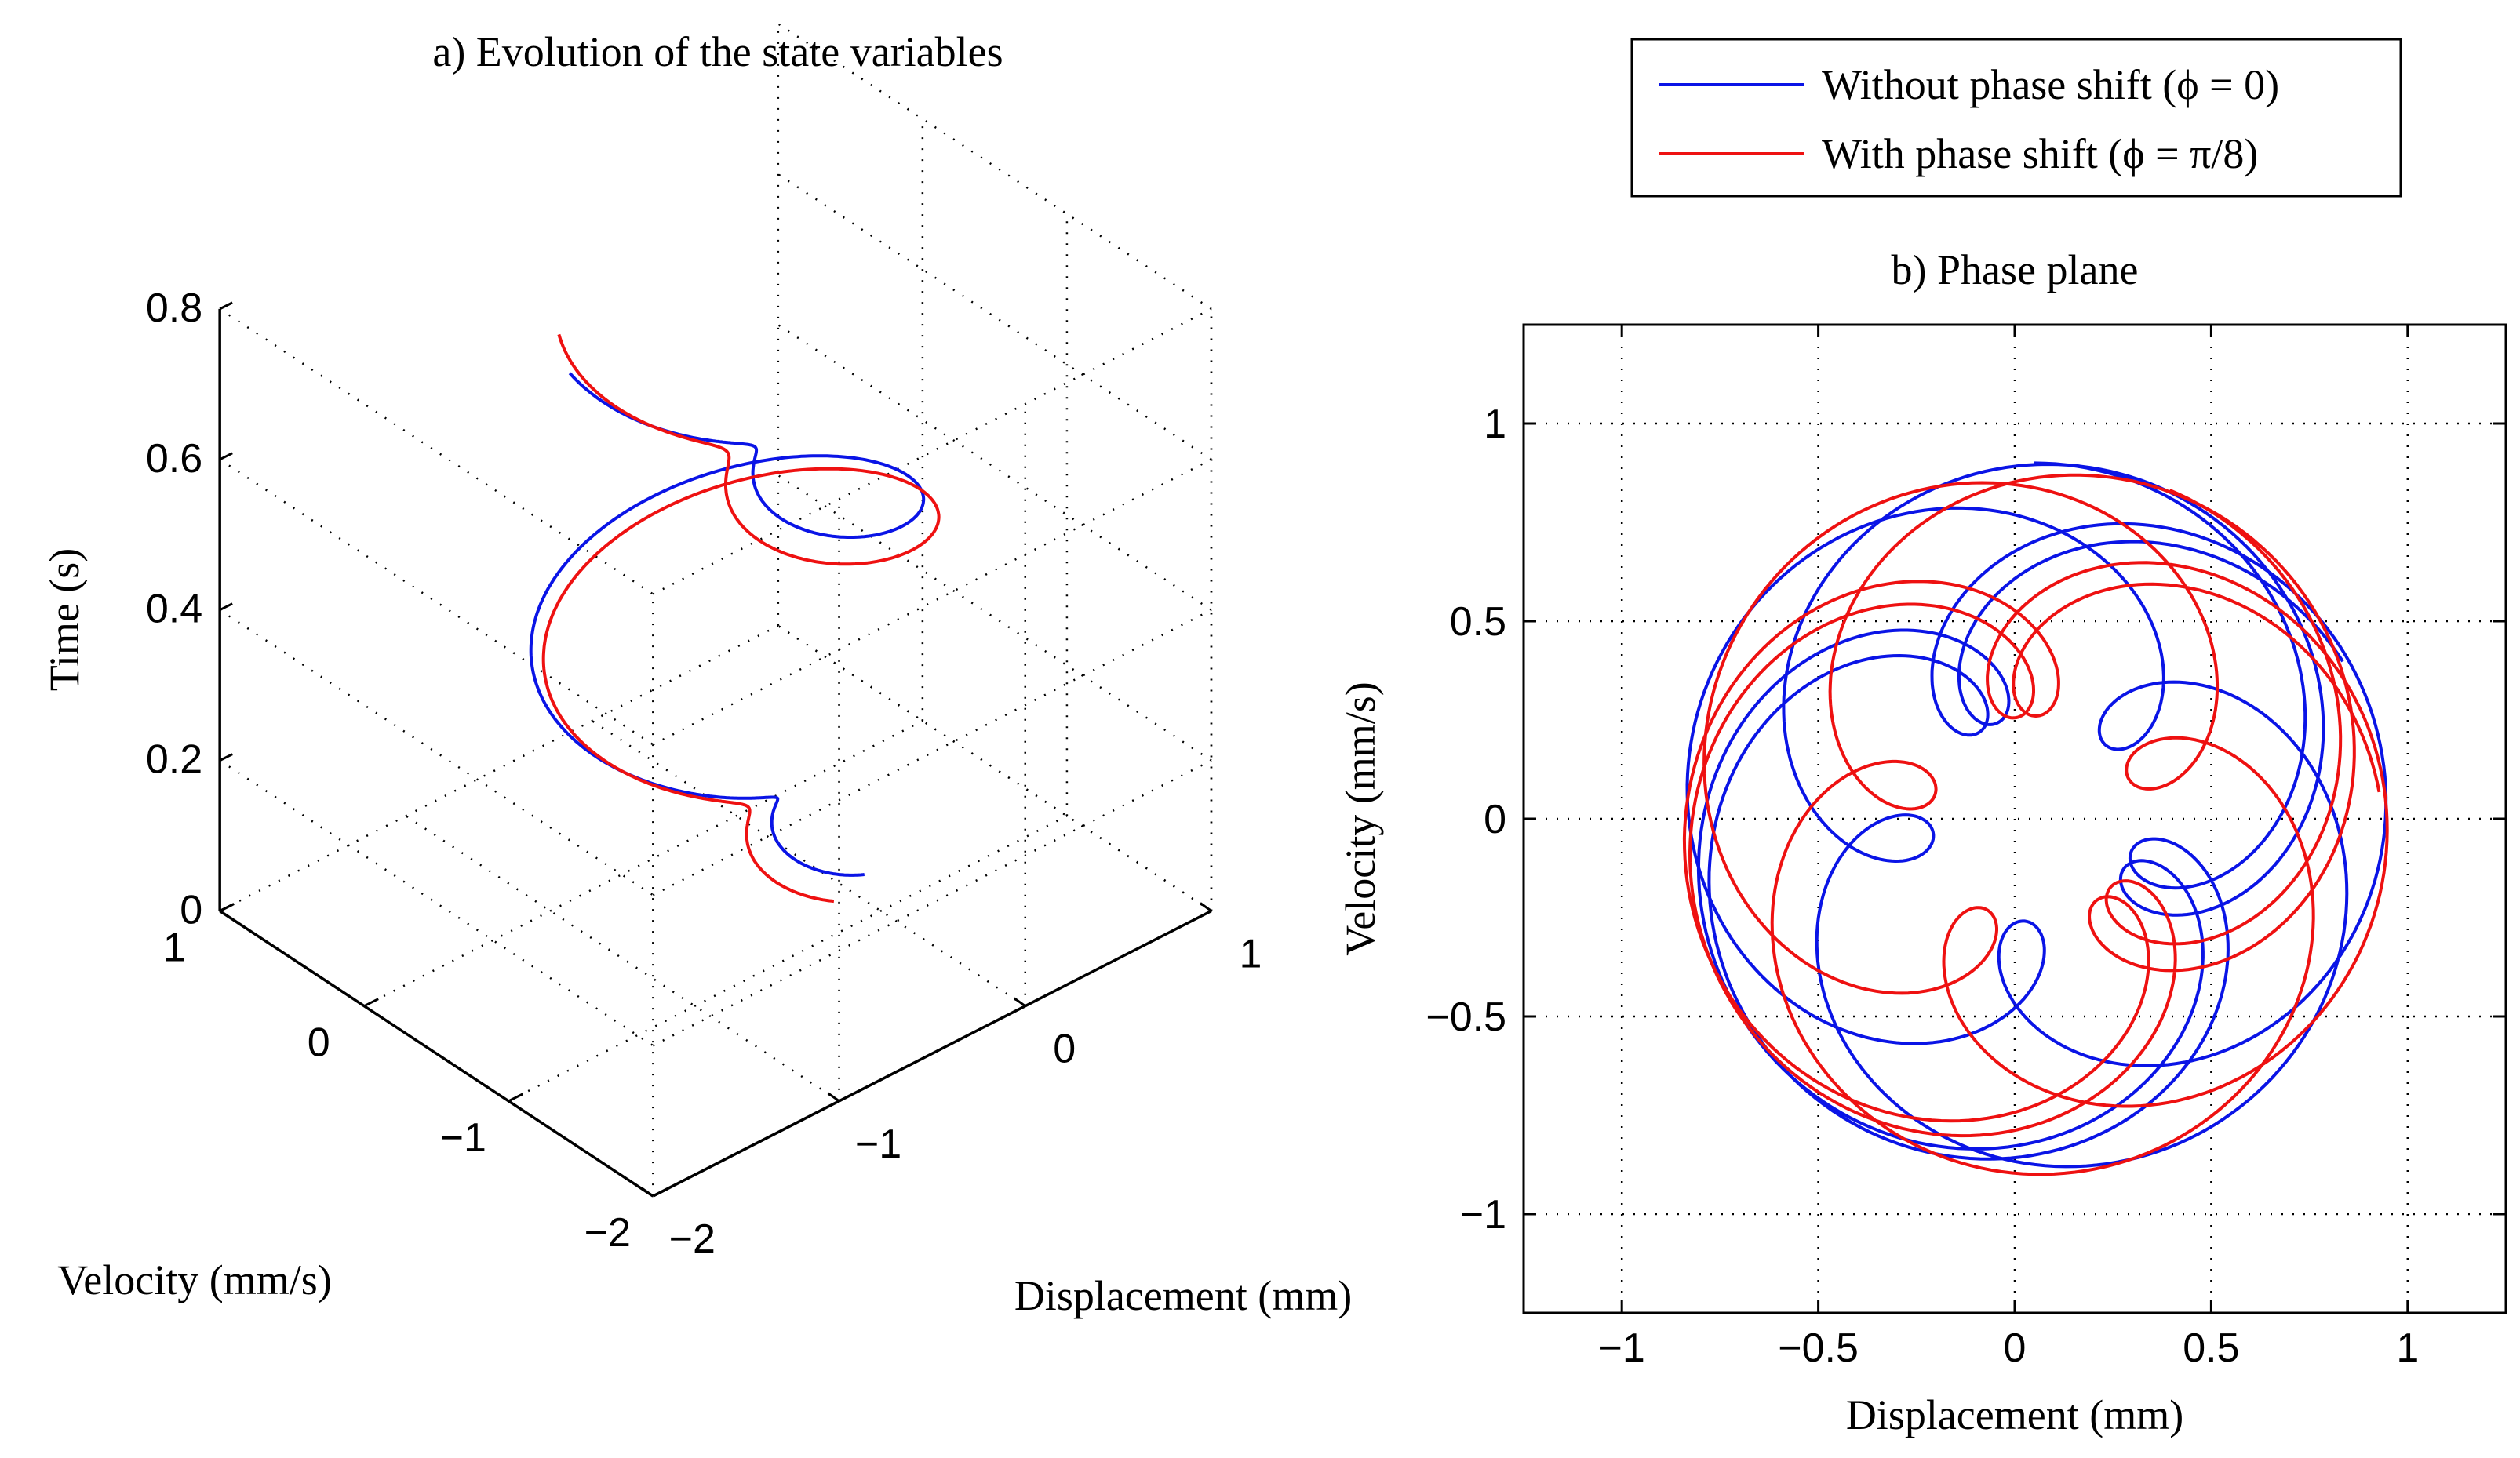  What do you see at coordinates (727, 624) in the screenshot?
I see `series-3d-blue` at bounding box center [727, 624].